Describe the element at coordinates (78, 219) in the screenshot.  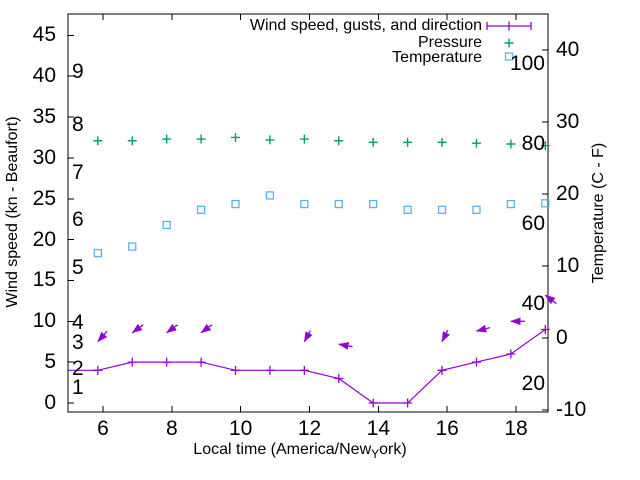
I see `beaufort-scale-label: 6` at that location.